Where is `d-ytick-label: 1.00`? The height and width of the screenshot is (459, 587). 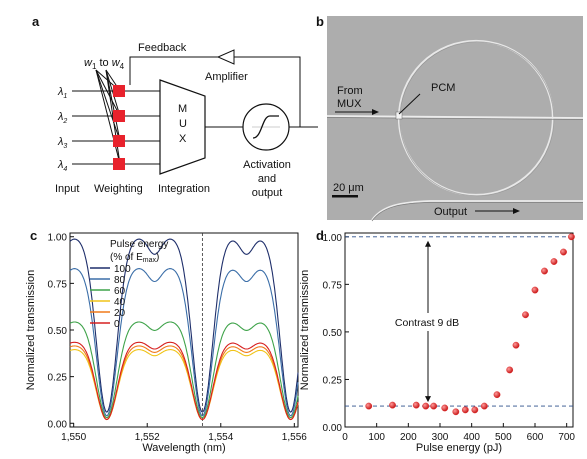
d-ytick-label: 1.00 is located at coordinates (333, 238).